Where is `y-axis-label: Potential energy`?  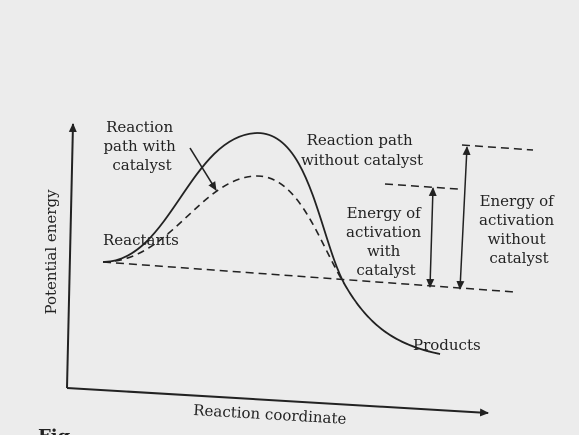
y-axis-label: Potential energy is located at coordinates (51, 252).